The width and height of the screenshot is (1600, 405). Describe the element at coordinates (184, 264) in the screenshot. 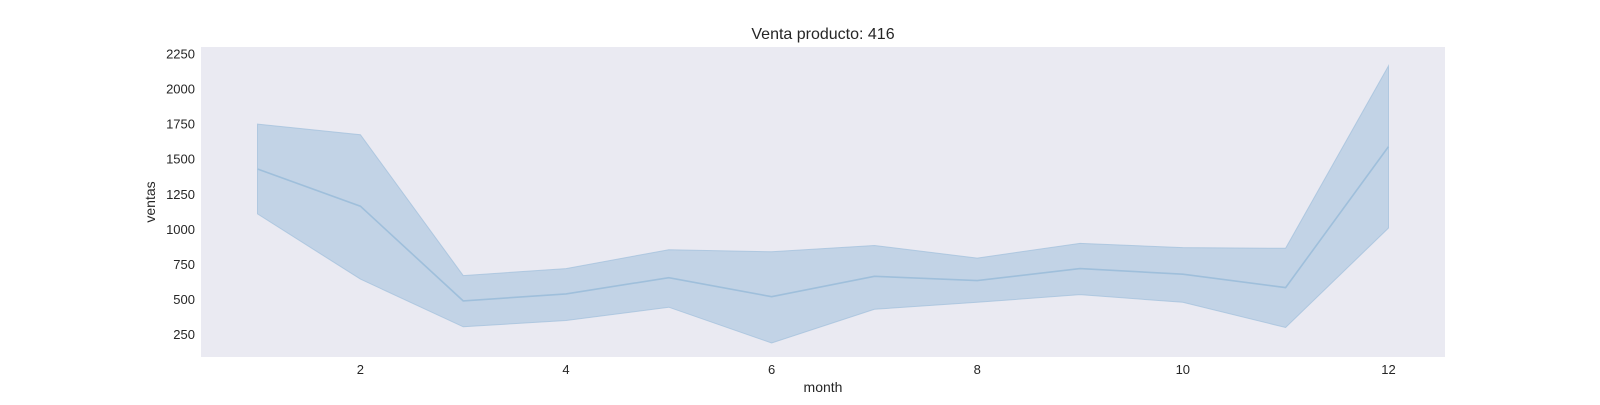

I see `y-tick-label: 750` at that location.